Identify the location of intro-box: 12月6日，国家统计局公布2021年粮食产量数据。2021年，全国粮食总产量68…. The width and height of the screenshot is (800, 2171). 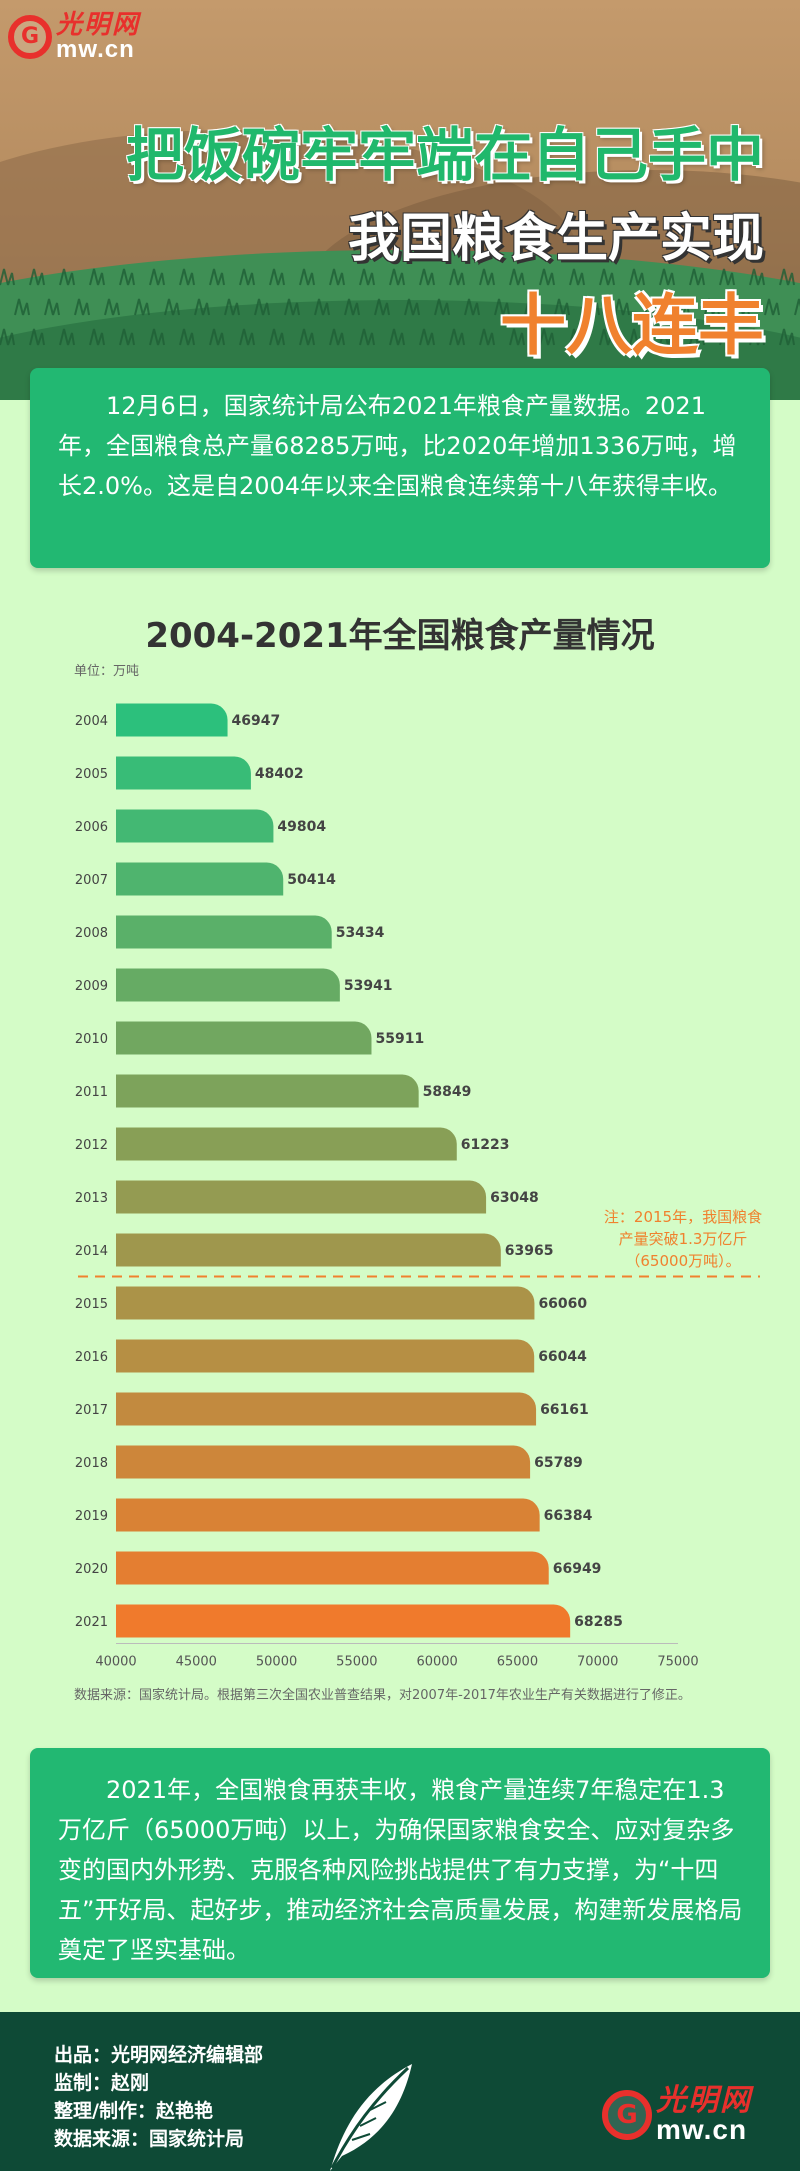
(400, 468).